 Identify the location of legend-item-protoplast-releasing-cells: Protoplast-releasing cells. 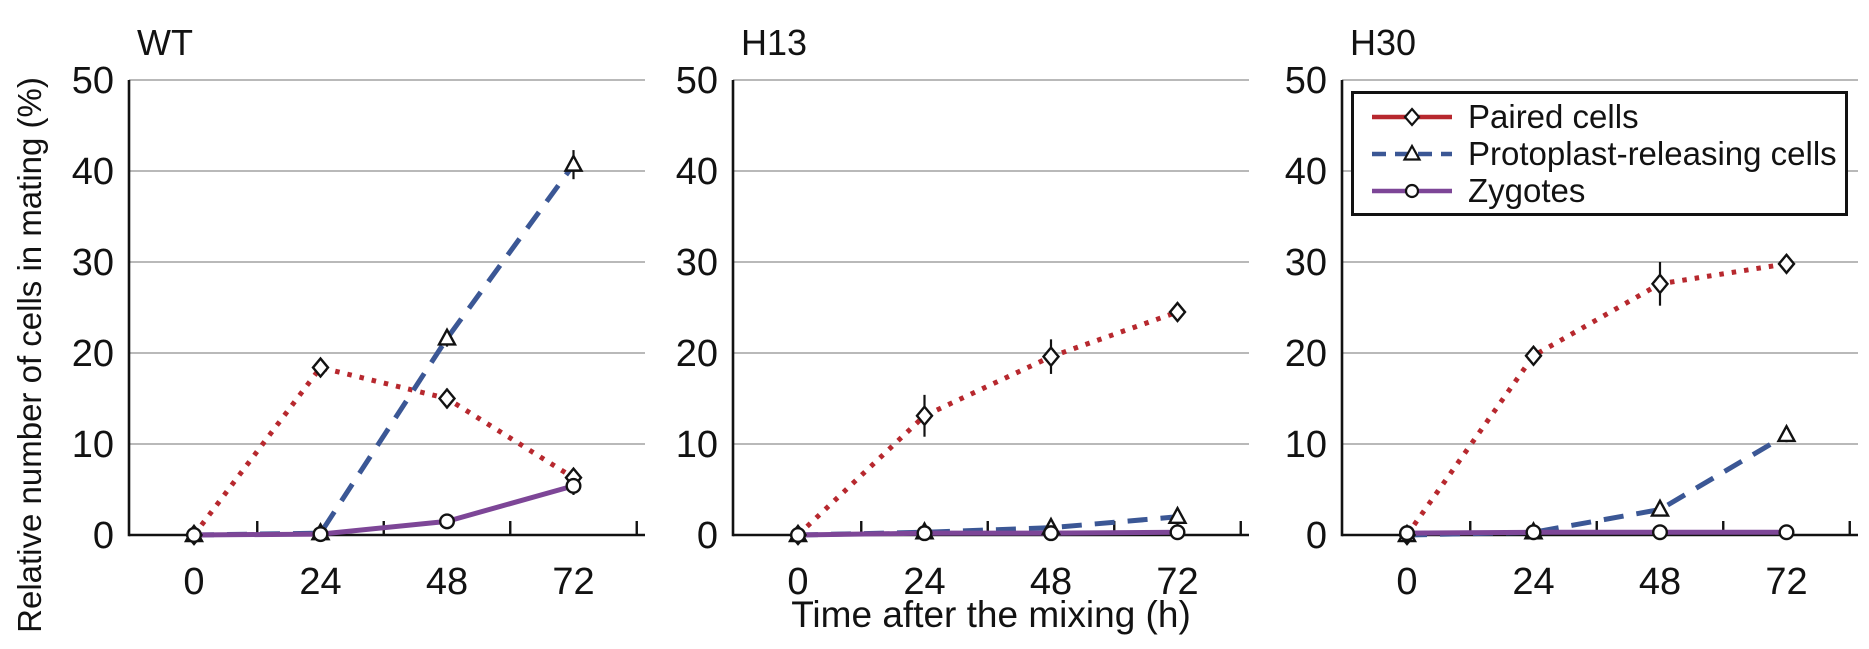
(1605, 154).